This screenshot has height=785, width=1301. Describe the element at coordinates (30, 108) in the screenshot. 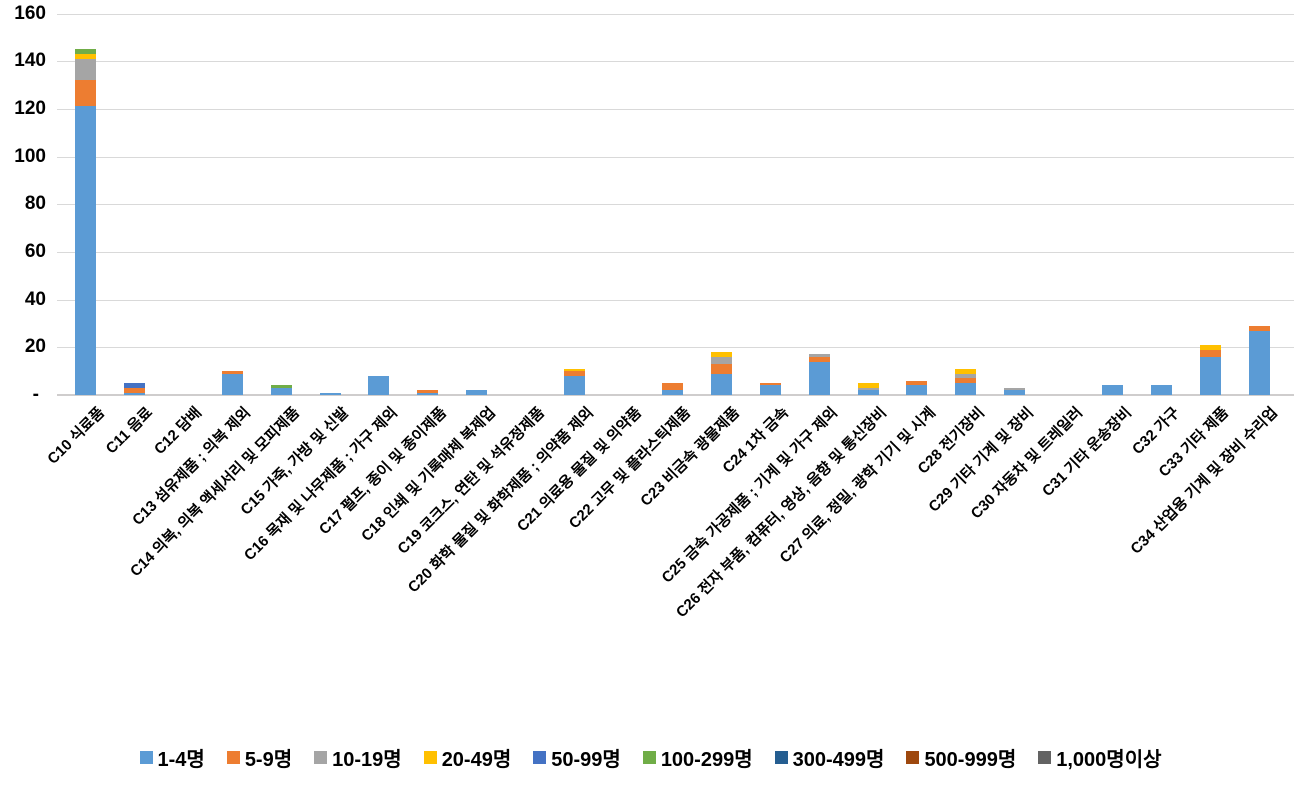

I see `y-axis-tick-label: 120` at that location.